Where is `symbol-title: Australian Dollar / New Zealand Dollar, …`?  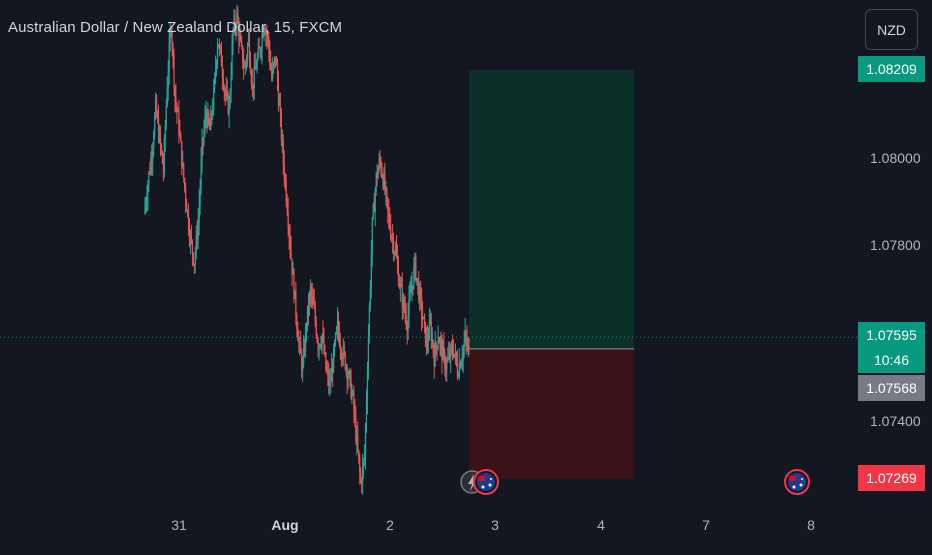
symbol-title: Australian Dollar / New Zealand Dollar, … is located at coordinates (175, 27).